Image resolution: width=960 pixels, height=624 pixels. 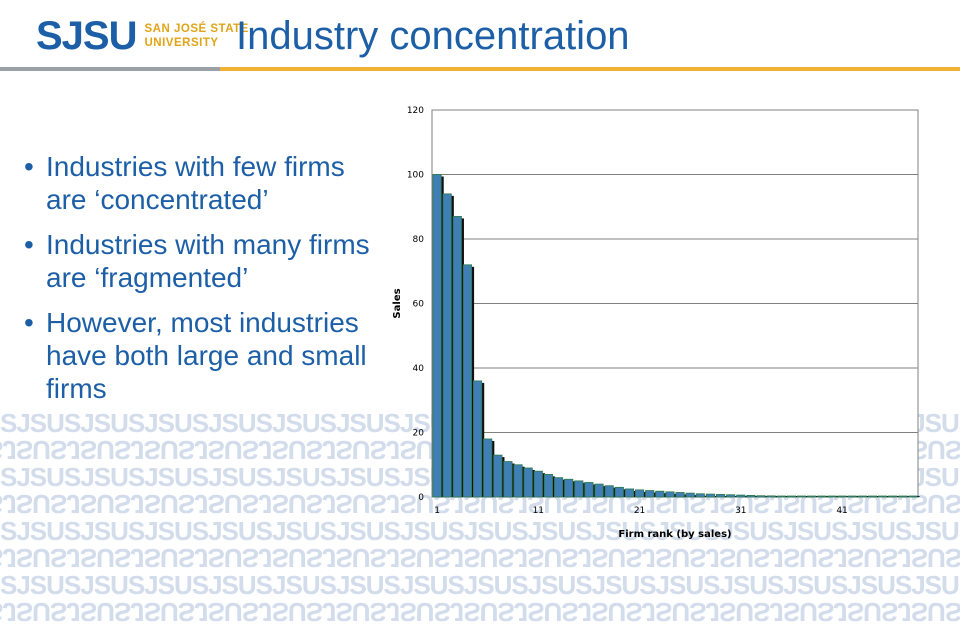 I want to click on x-tick-label: 21, so click(x=639, y=511).